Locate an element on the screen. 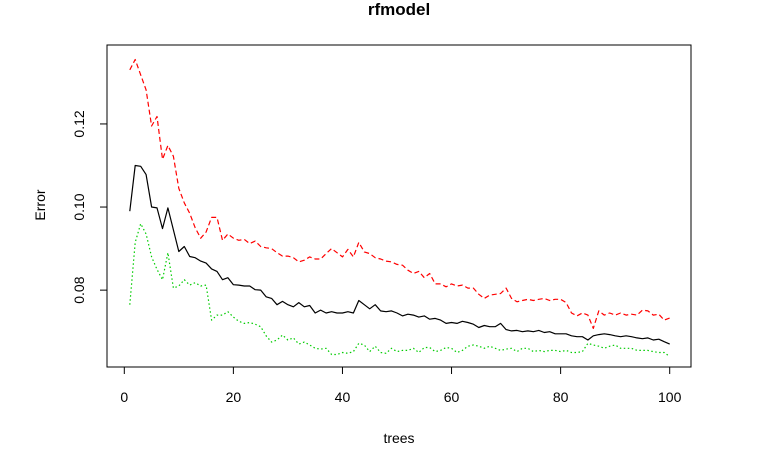 The height and width of the screenshot is (462, 770). y-tick-label: 0.08 is located at coordinates (79, 289).